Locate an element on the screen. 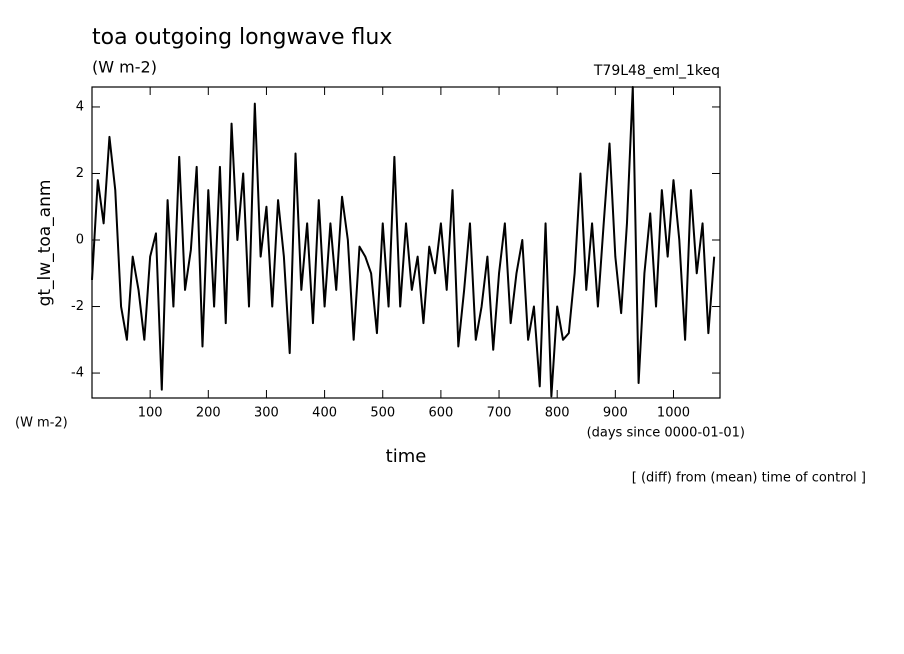 The height and width of the screenshot is (654, 904). y-units: (W m-2) is located at coordinates (41, 423).